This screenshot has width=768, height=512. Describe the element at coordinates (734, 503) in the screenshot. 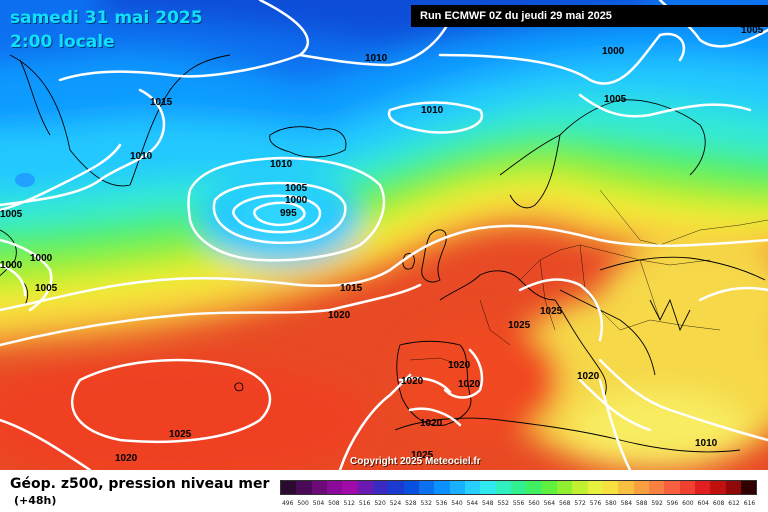

I see `color-scale-tick-label: 612` at that location.